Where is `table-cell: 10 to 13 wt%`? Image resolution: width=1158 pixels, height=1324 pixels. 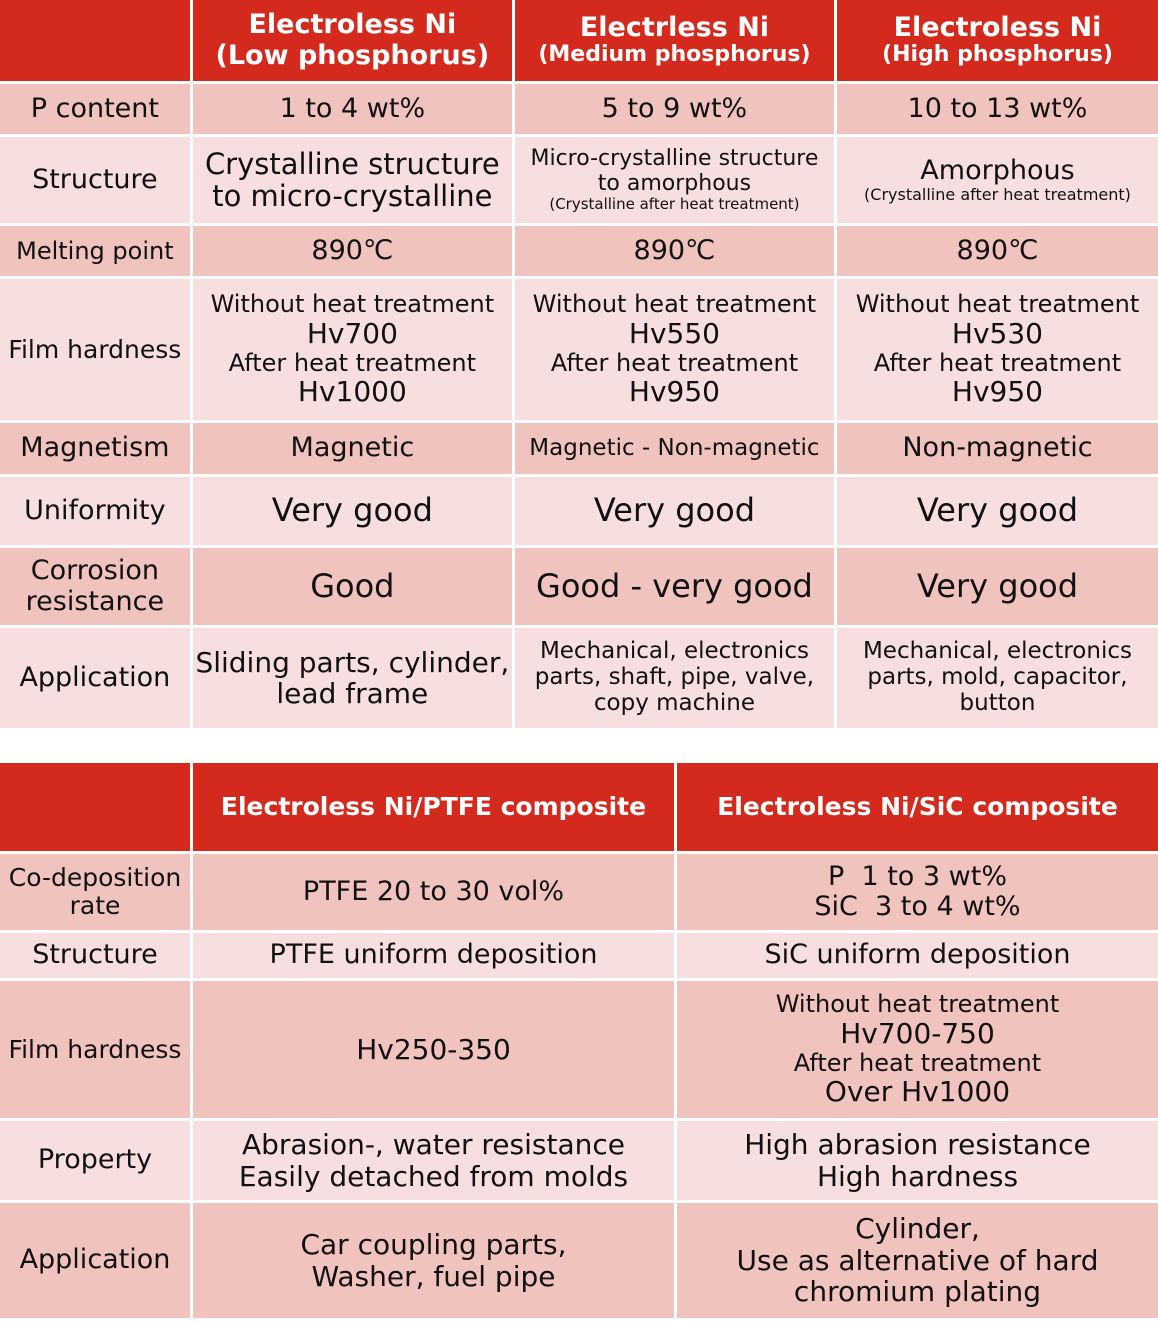
table-cell: 10 to 13 wt% is located at coordinates (997, 109).